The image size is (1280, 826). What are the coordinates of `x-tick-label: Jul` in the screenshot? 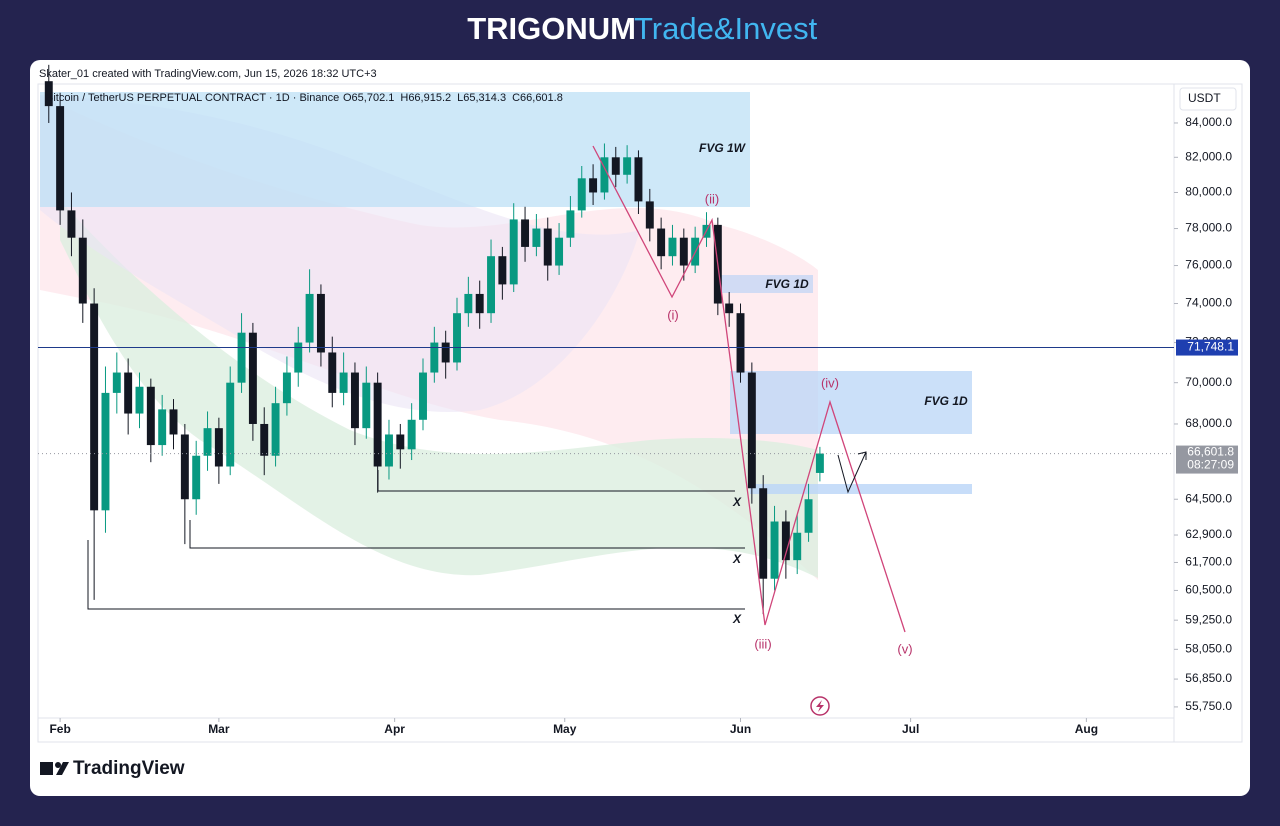 It's located at (910, 729).